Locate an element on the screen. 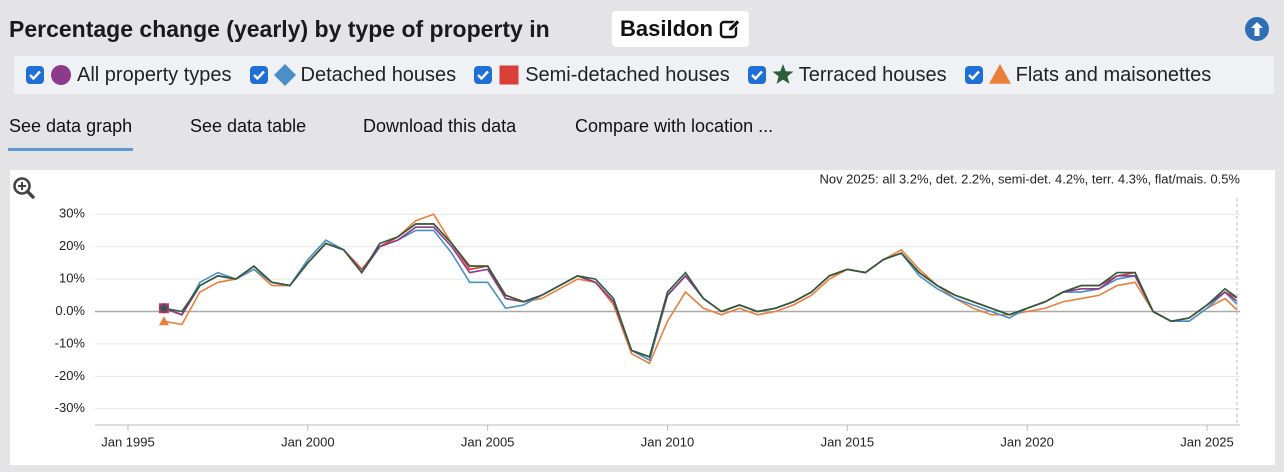 This screenshot has width=1284, height=472. legend-item: Detached houses is located at coordinates (353, 75).